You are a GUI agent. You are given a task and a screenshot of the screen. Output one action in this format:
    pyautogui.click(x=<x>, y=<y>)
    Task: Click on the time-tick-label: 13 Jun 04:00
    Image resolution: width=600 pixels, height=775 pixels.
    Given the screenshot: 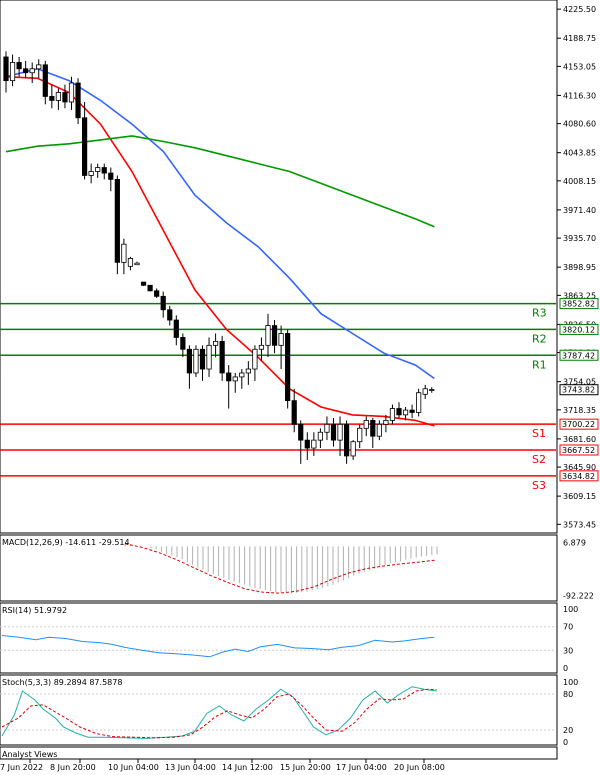 What is the action you would take?
    pyautogui.click(x=190, y=767)
    